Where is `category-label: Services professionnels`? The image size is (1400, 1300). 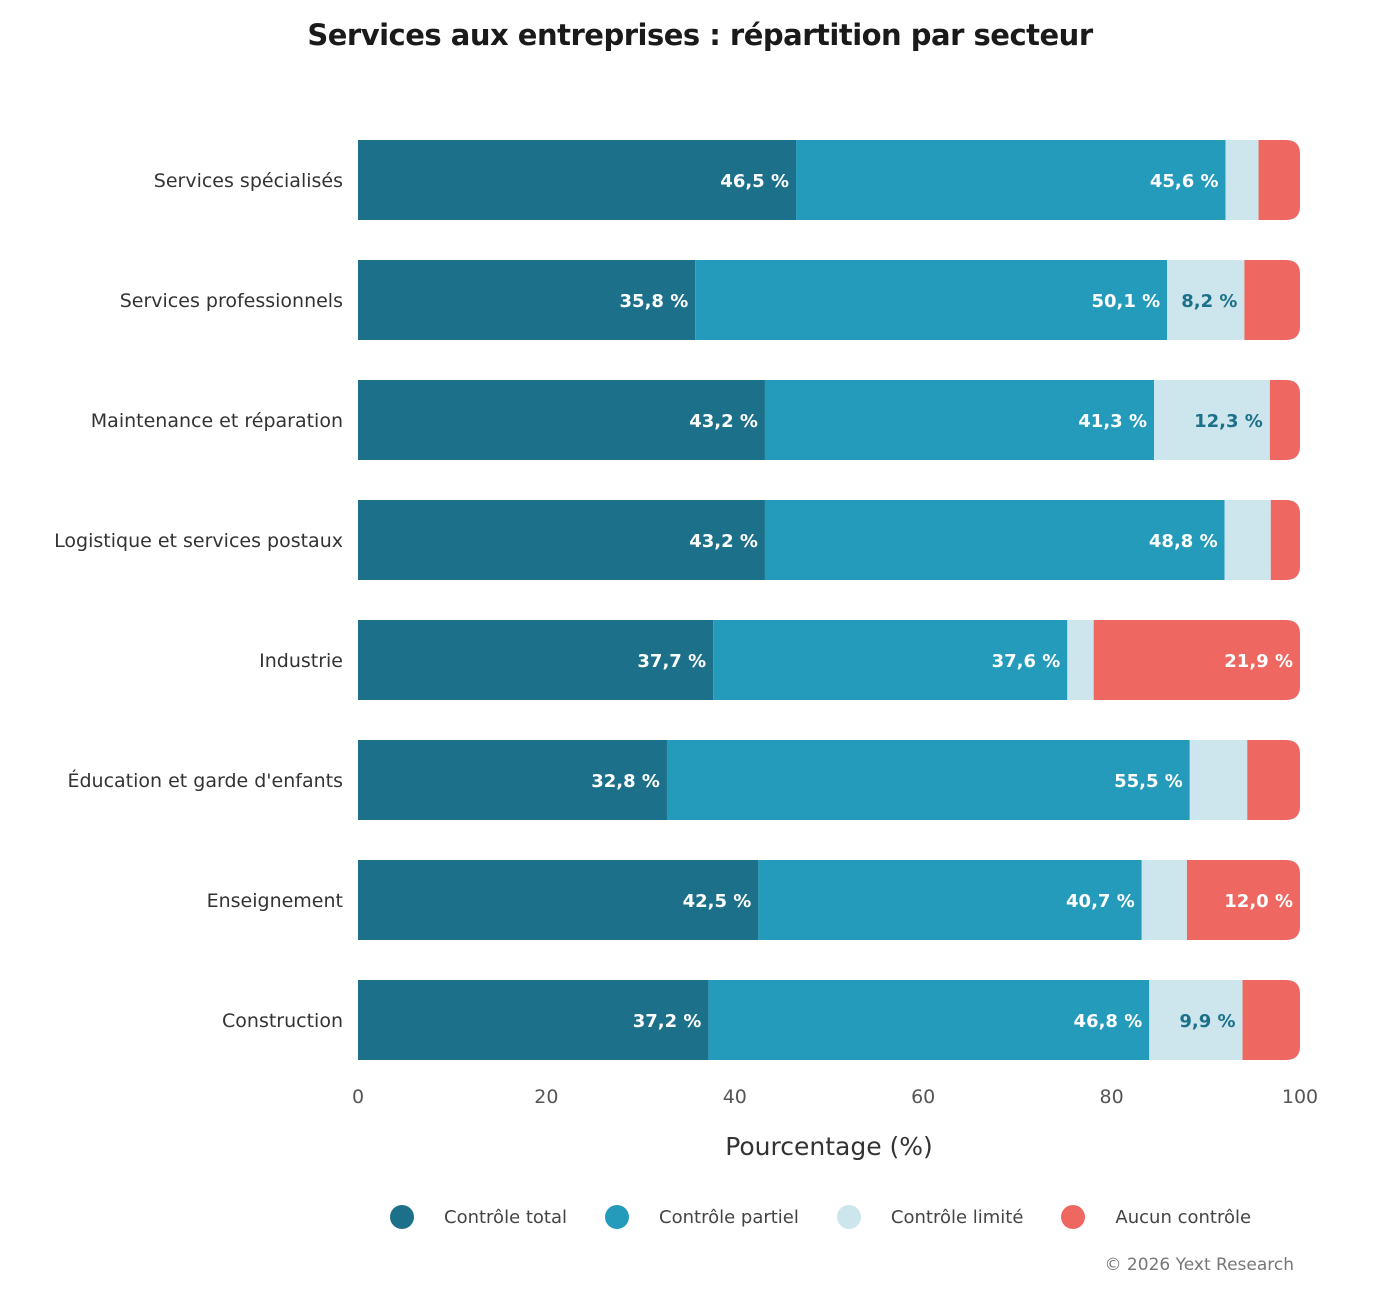 category-label: Services professionnels is located at coordinates (231, 301).